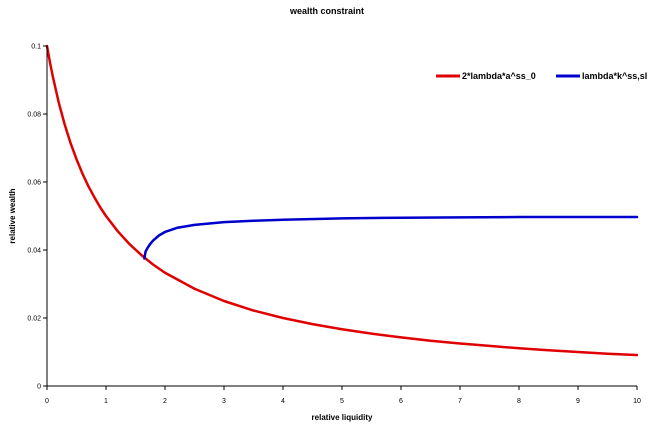 Image resolution: width=652 pixels, height=427 pixels. Describe the element at coordinates (34, 115) in the screenshot. I see `y-tick-label: 0.08` at that location.